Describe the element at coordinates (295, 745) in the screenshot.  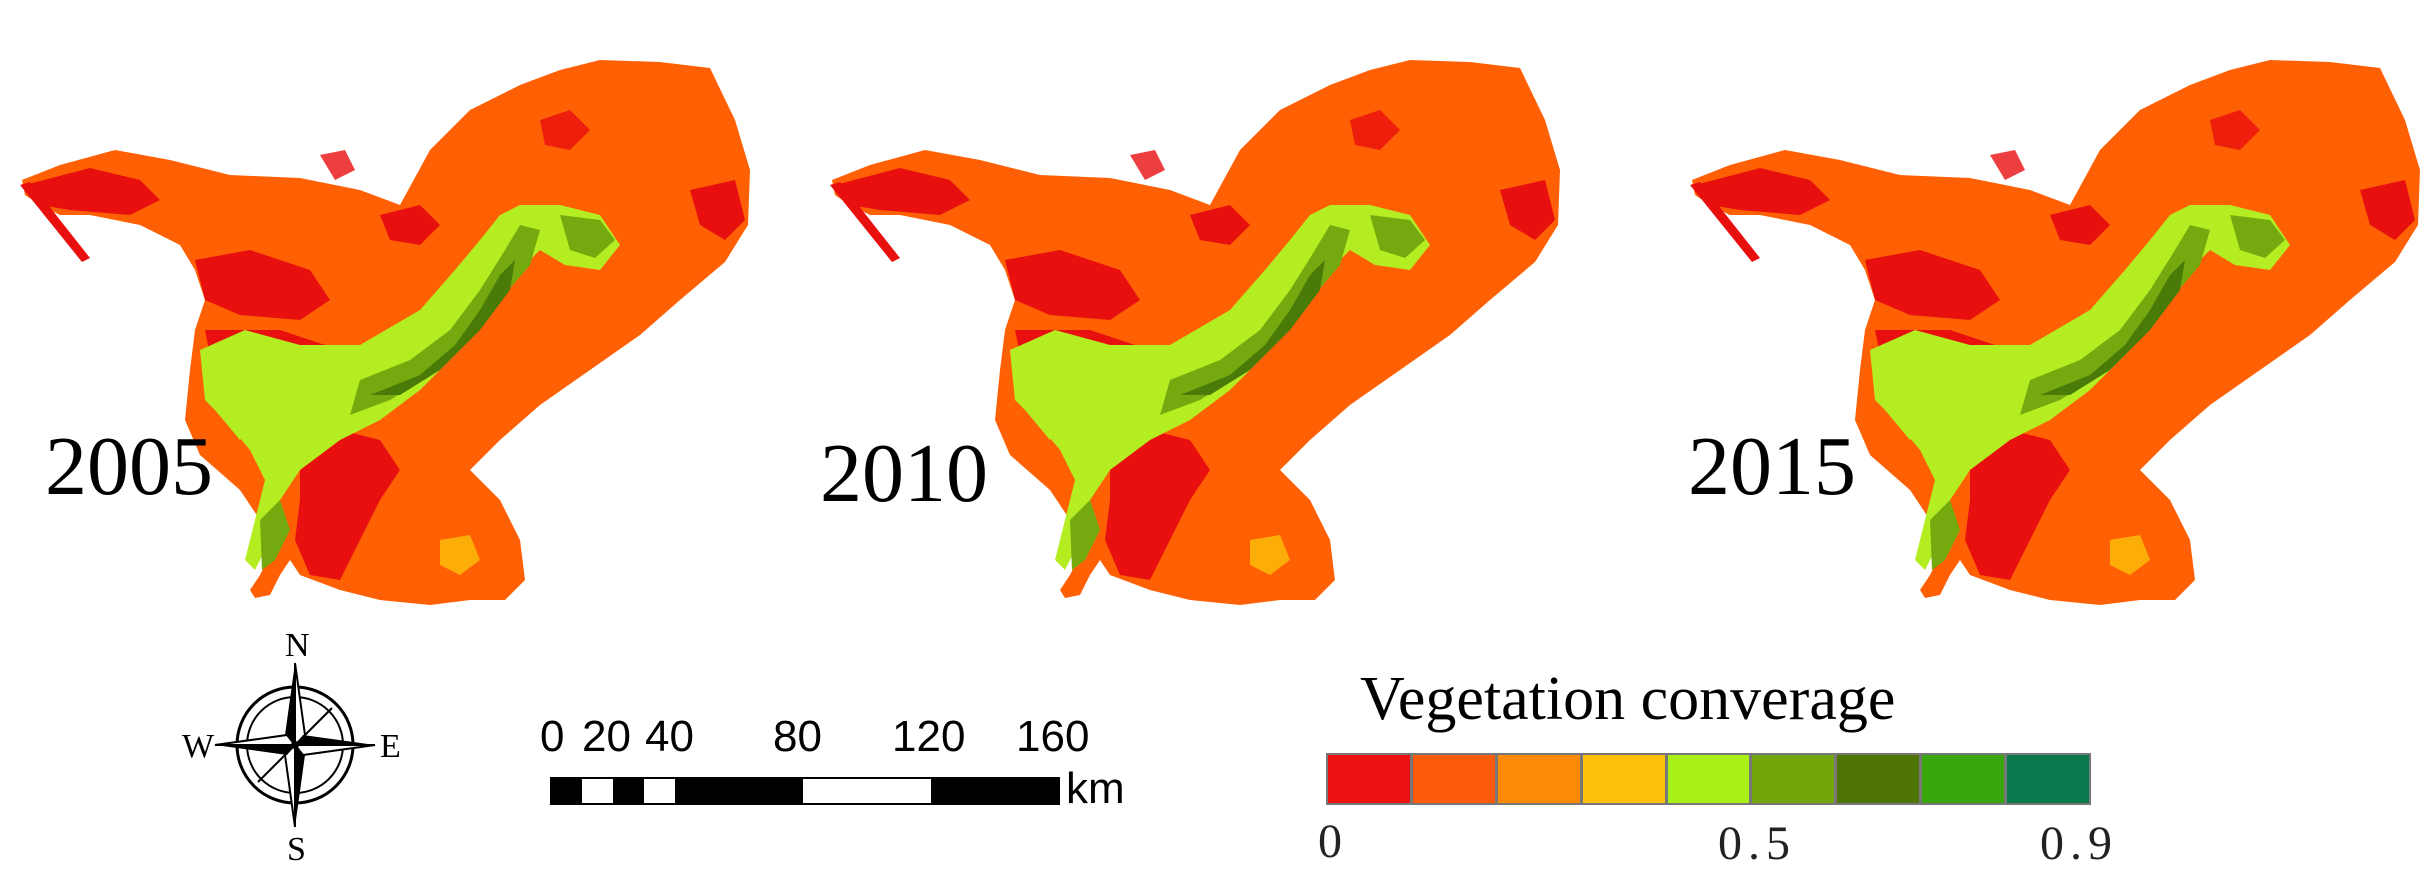
I see `compass-icon` at that location.